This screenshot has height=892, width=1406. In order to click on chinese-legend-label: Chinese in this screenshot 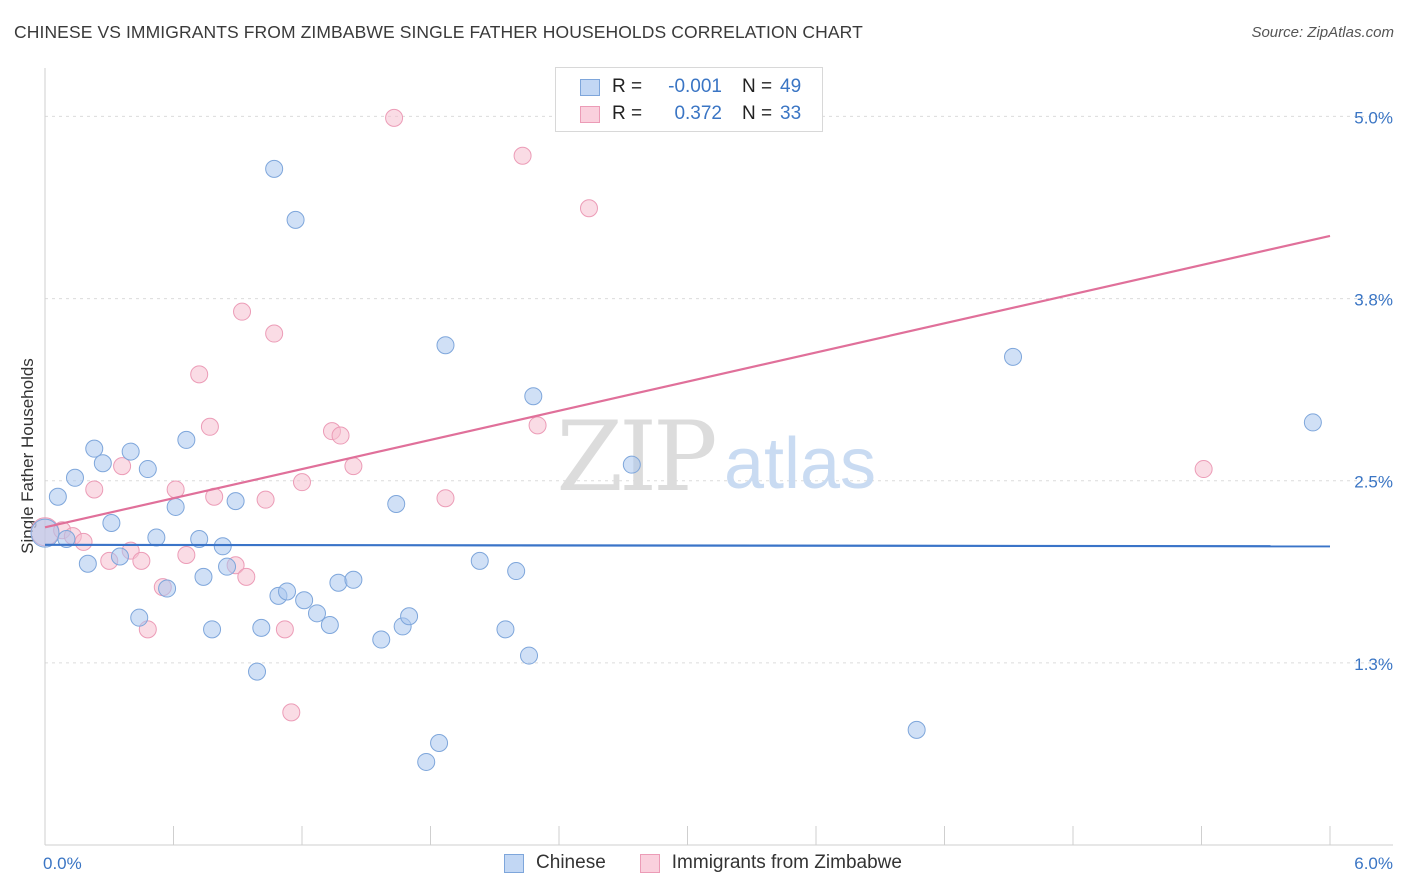, I will do `click(571, 862)`.